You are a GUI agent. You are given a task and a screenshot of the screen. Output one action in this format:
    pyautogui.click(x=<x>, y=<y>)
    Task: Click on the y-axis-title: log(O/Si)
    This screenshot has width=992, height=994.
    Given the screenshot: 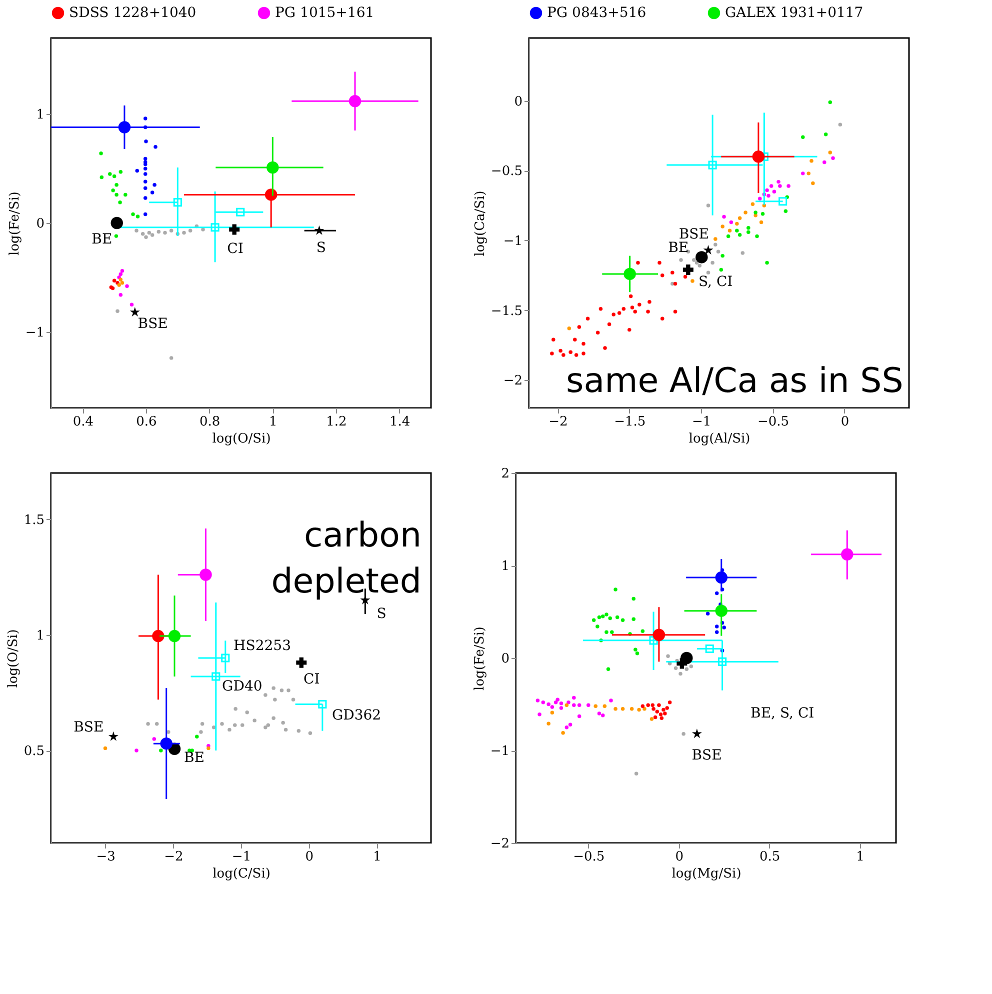 What is the action you would take?
    pyautogui.click(x=13, y=658)
    